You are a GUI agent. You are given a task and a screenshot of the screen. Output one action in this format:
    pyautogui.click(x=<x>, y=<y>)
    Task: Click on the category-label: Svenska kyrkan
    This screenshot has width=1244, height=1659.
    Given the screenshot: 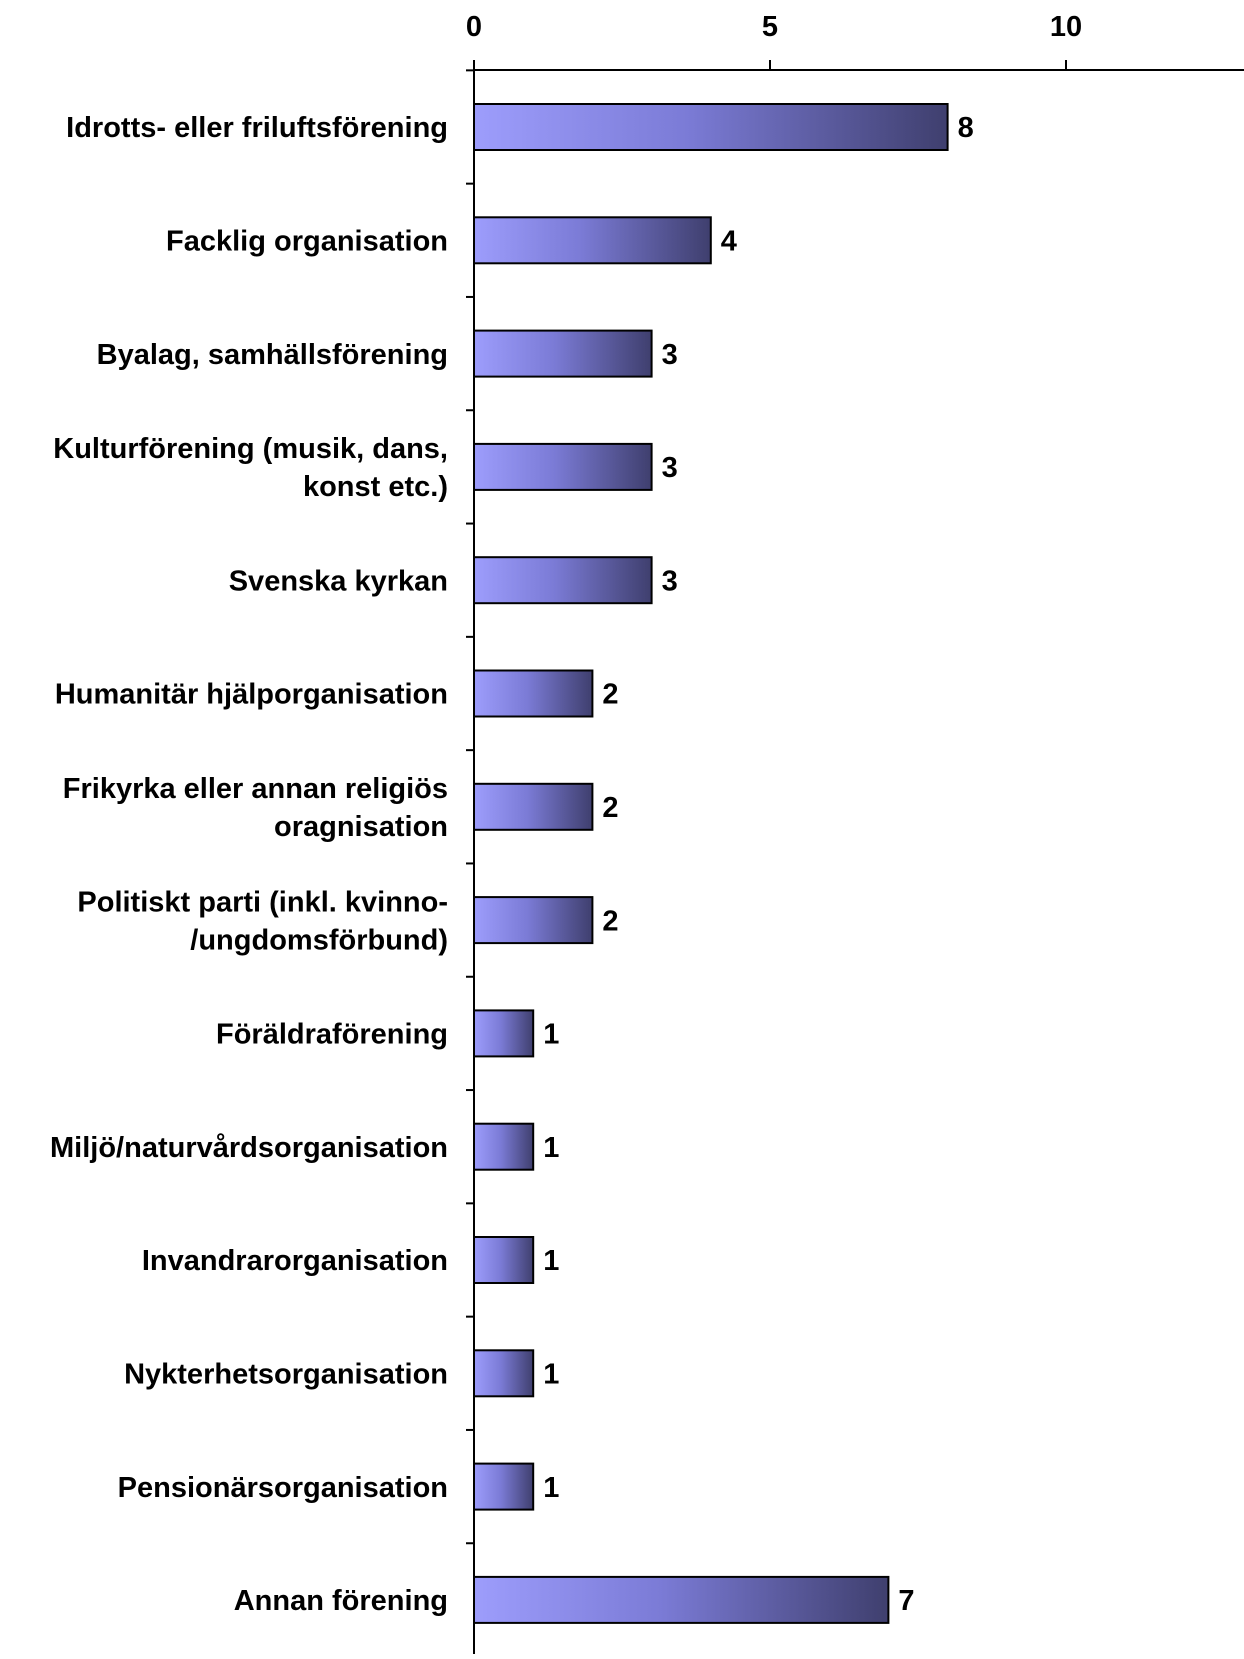 What is the action you would take?
    pyautogui.click(x=338, y=581)
    